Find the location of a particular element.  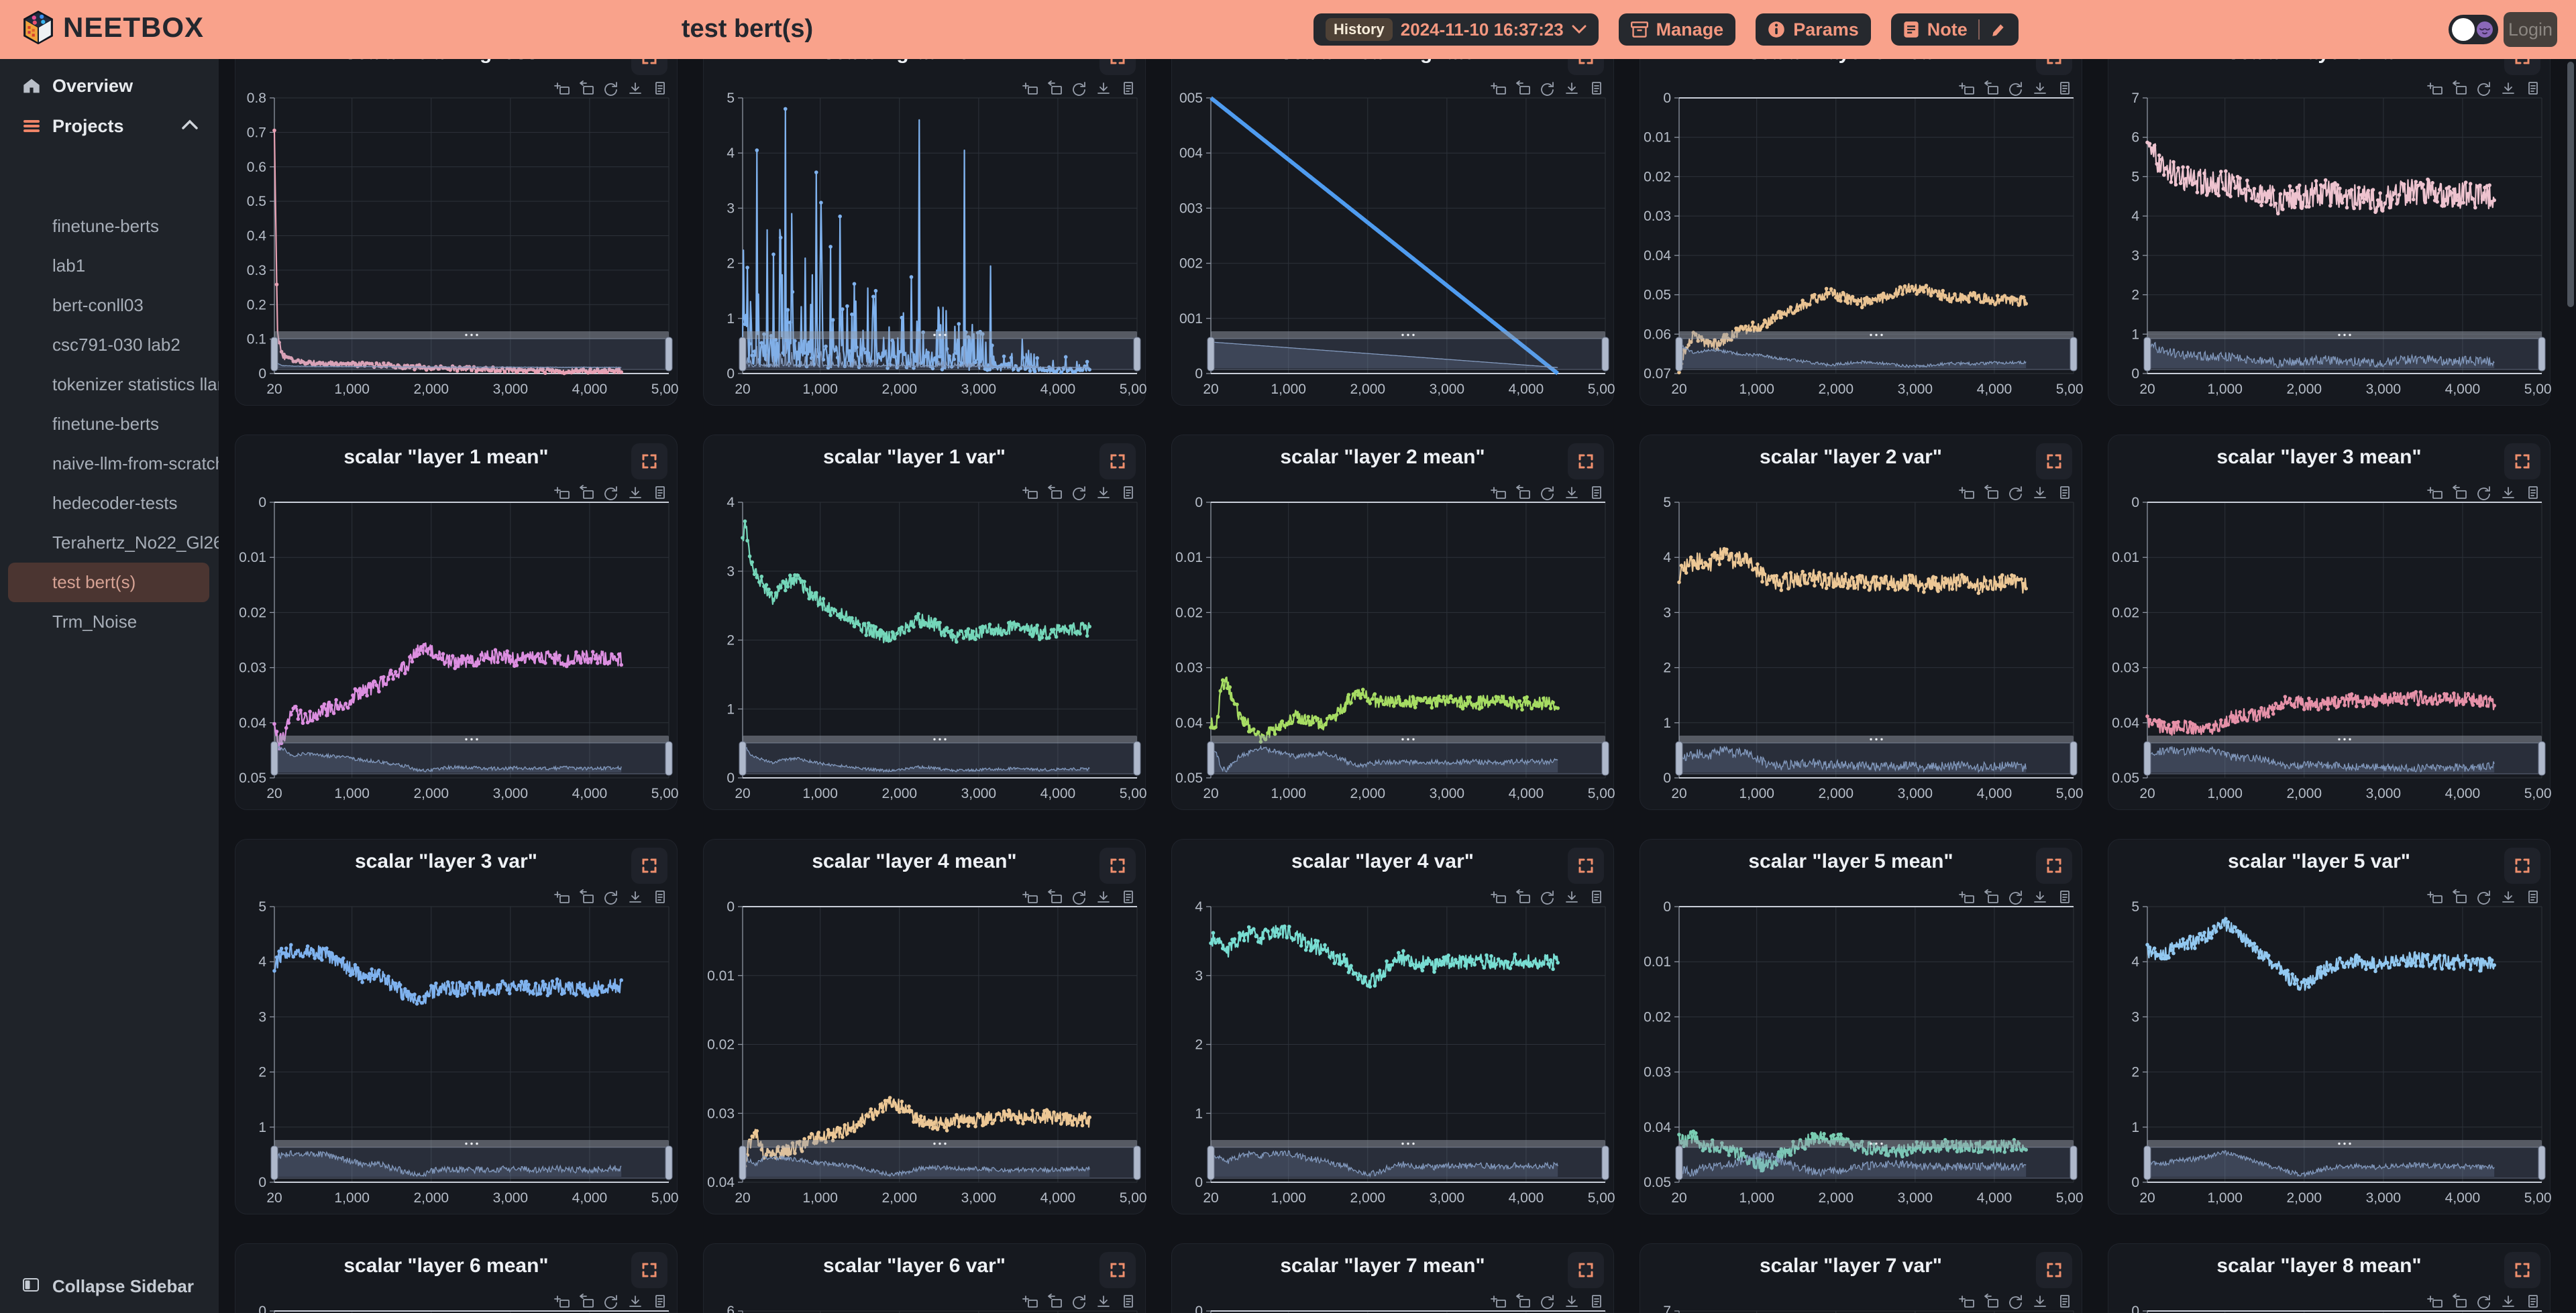

login-button: Login is located at coordinates (2530, 29).